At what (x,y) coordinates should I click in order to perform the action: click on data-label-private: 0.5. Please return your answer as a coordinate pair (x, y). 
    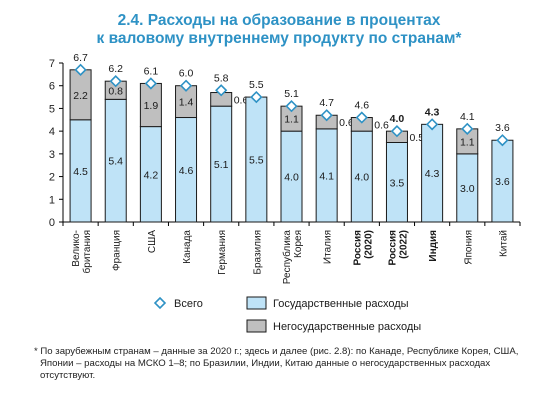
    Looking at the image, I should click on (416, 138).